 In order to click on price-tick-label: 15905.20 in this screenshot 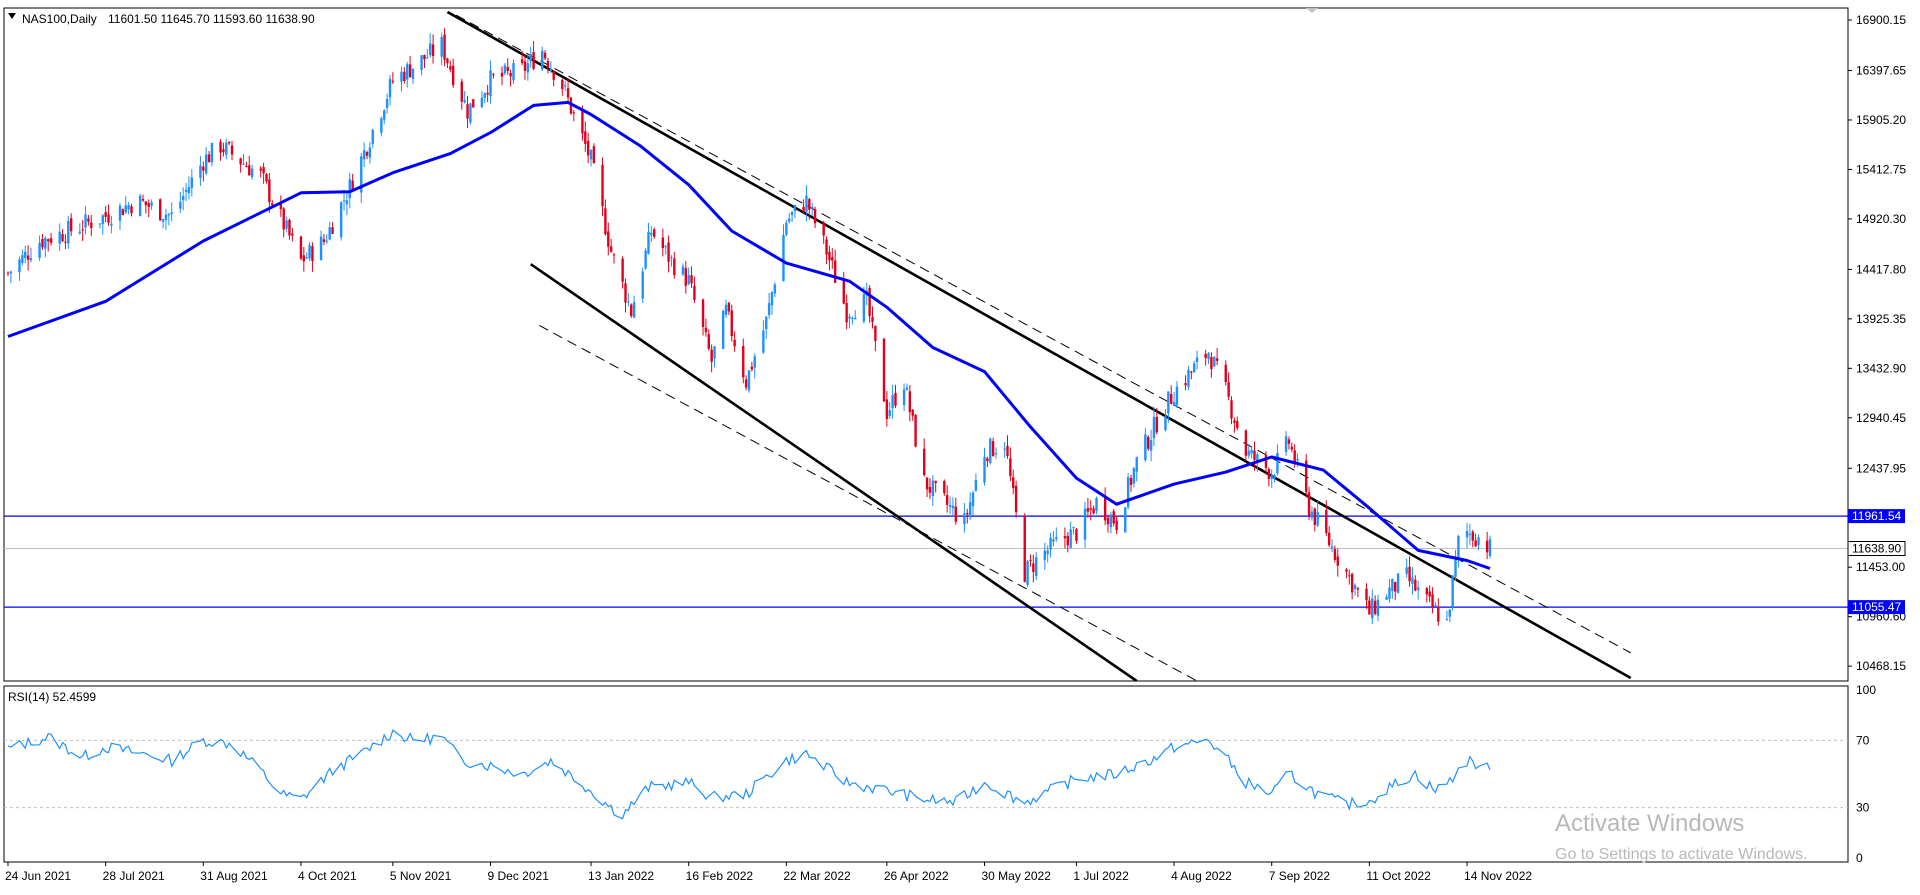, I will do `click(1881, 120)`.